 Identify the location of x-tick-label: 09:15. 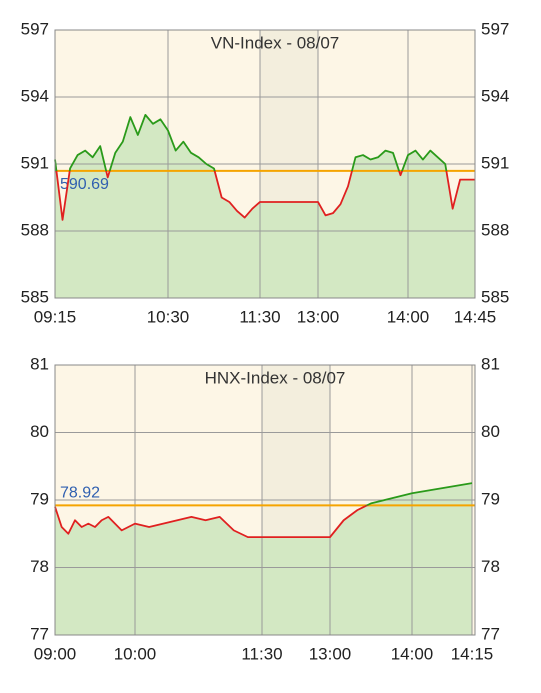
(55, 316).